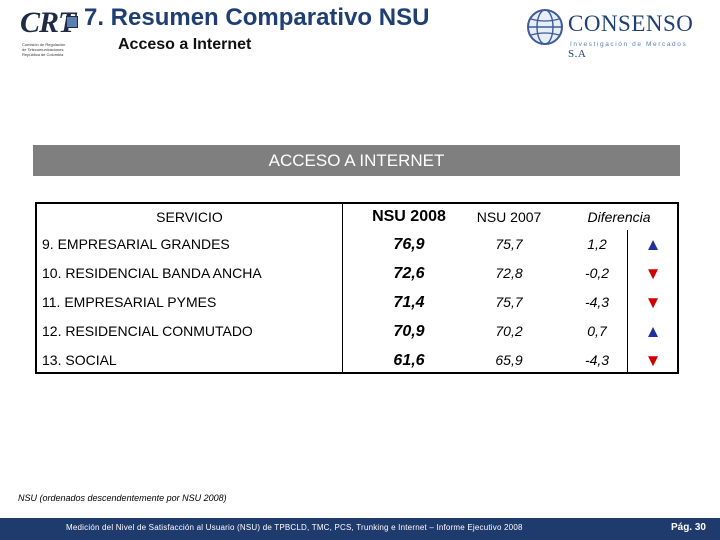 The height and width of the screenshot is (540, 720). What do you see at coordinates (357, 218) in the screenshot?
I see `table-header-row: SERVICIO NSU 2008 NSU 2007 Diferencia` at bounding box center [357, 218].